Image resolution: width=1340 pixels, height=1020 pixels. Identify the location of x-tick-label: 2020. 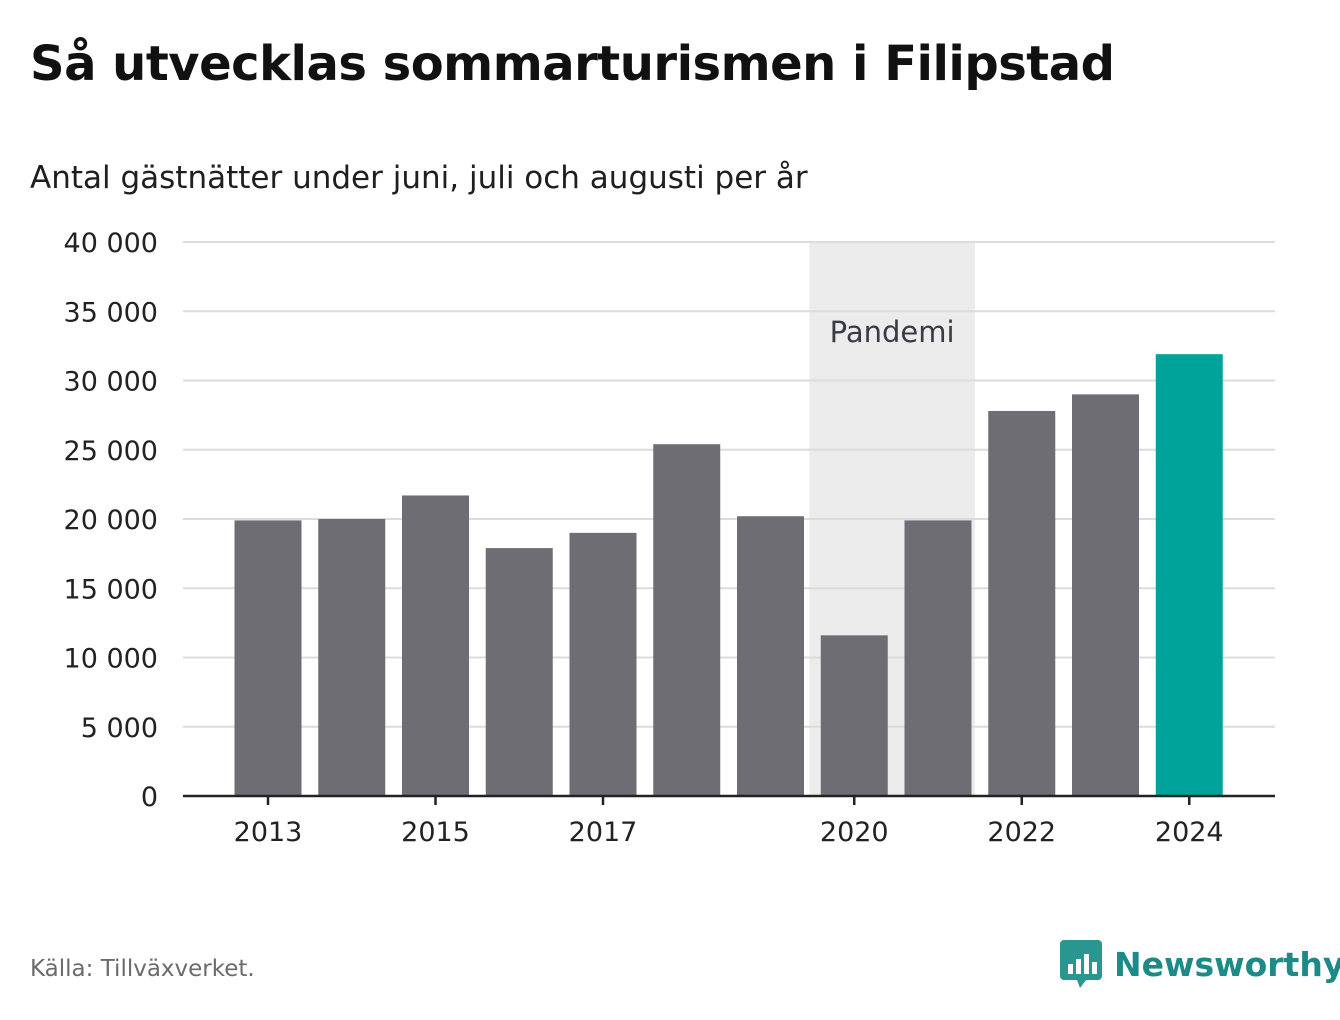
(854, 832).